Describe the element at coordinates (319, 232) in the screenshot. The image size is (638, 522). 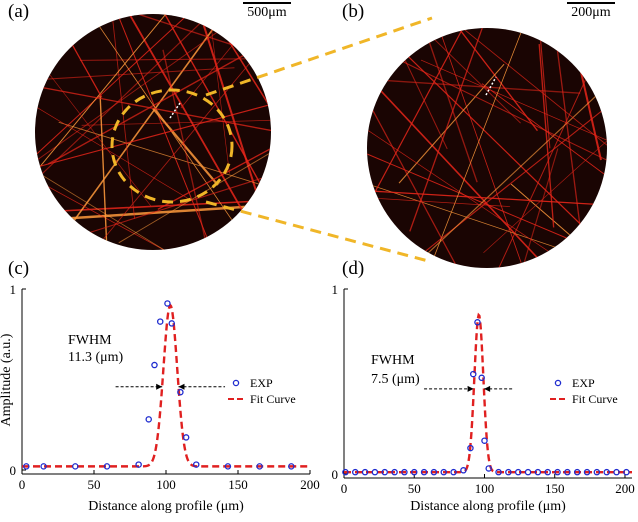
I see `zoom-connector-bottom` at that location.